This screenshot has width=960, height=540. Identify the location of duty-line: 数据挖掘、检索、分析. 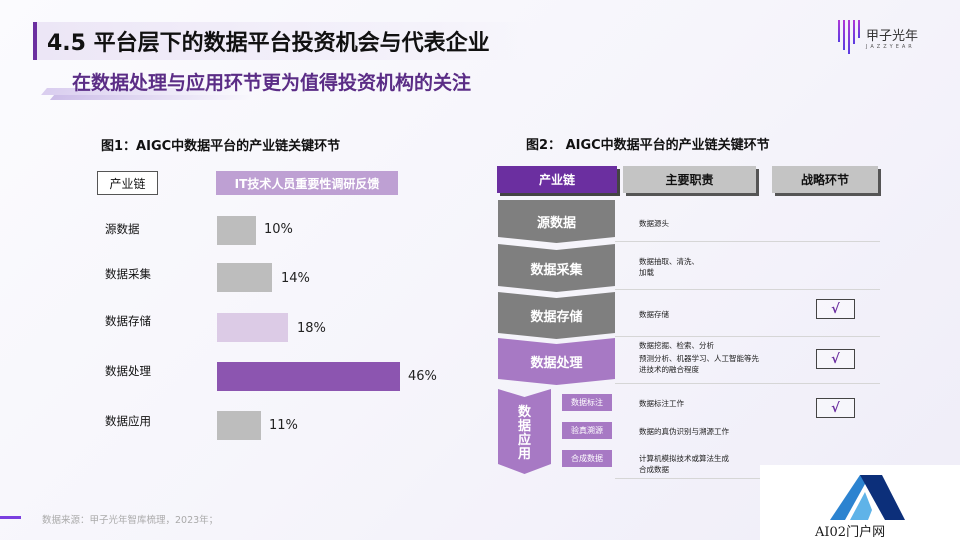
(676, 345).